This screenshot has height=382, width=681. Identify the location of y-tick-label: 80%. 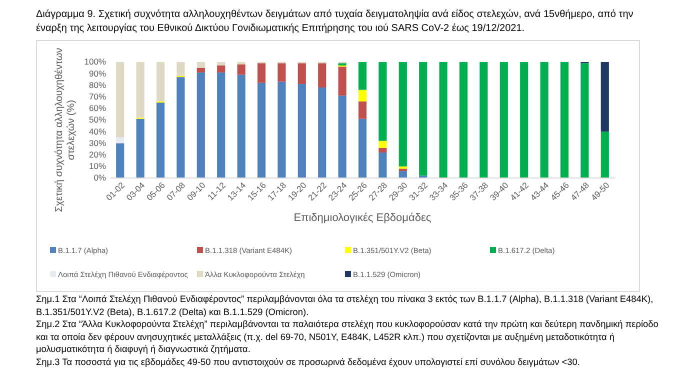
(97, 85).